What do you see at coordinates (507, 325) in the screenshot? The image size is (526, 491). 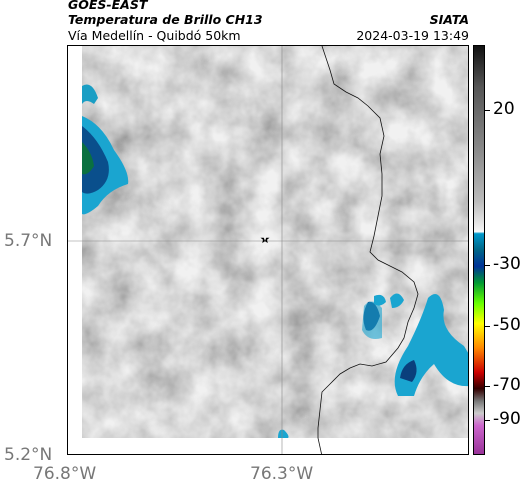 I see `colorbar-label-minus-50: -50` at bounding box center [507, 325].